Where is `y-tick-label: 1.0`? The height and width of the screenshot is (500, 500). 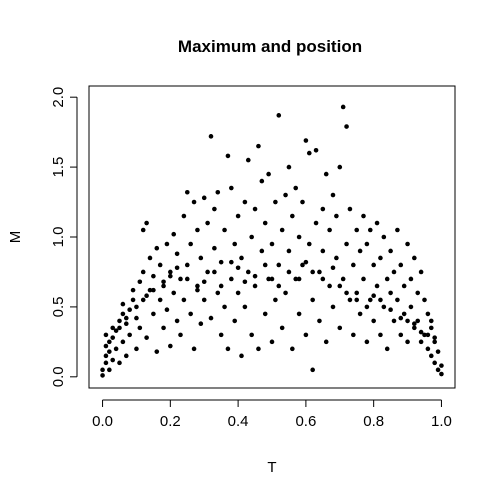 y-tick-label: 1.0 is located at coordinates (58, 237).